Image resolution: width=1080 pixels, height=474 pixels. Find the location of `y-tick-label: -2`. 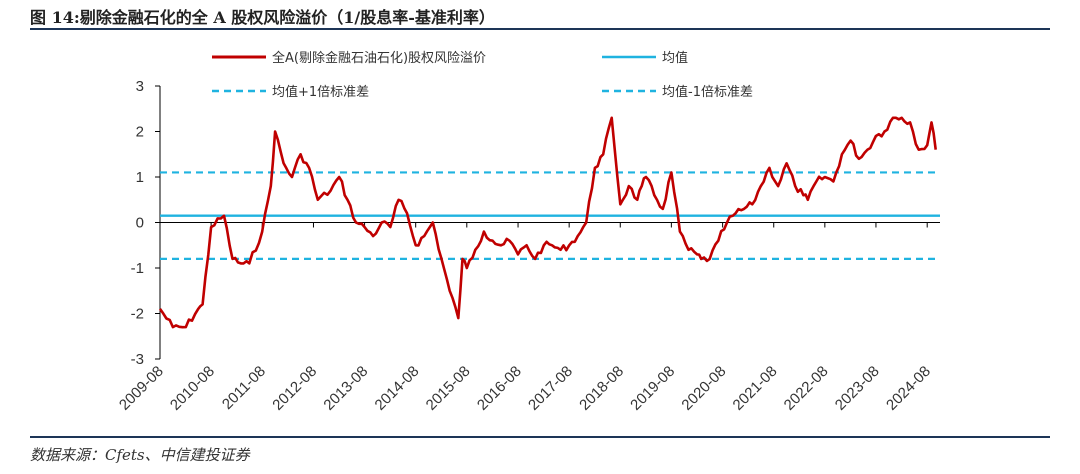

y-tick-label: -2 is located at coordinates (137, 314).